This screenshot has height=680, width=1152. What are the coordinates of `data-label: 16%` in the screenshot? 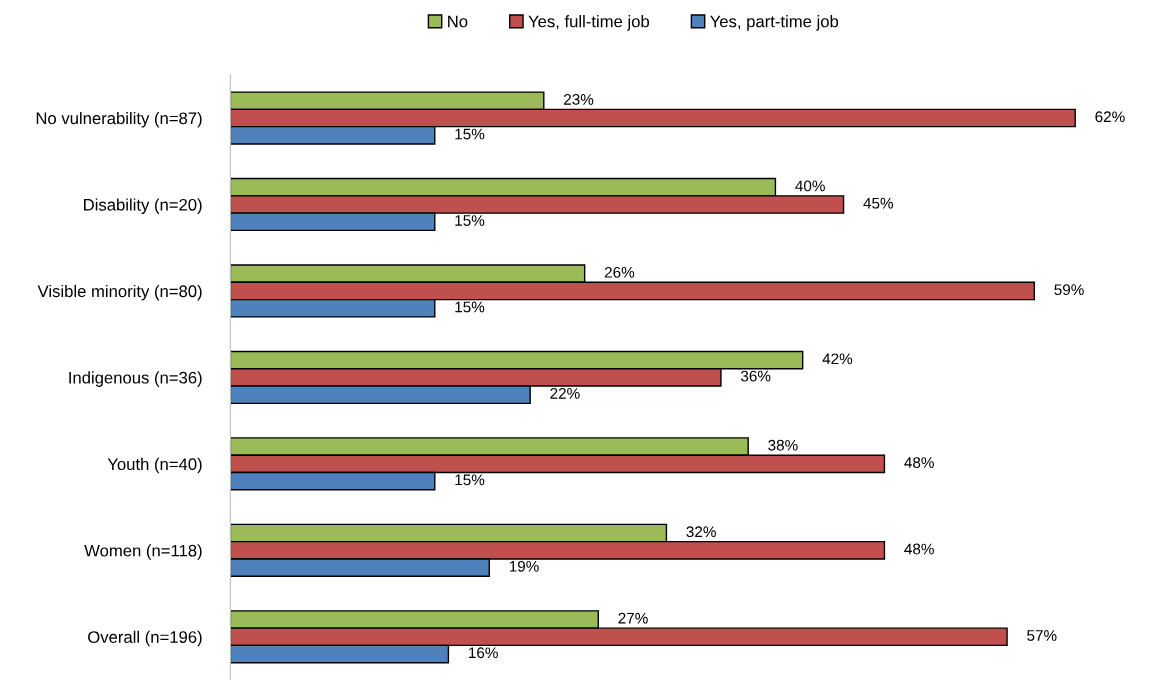 It's located at (483, 653).